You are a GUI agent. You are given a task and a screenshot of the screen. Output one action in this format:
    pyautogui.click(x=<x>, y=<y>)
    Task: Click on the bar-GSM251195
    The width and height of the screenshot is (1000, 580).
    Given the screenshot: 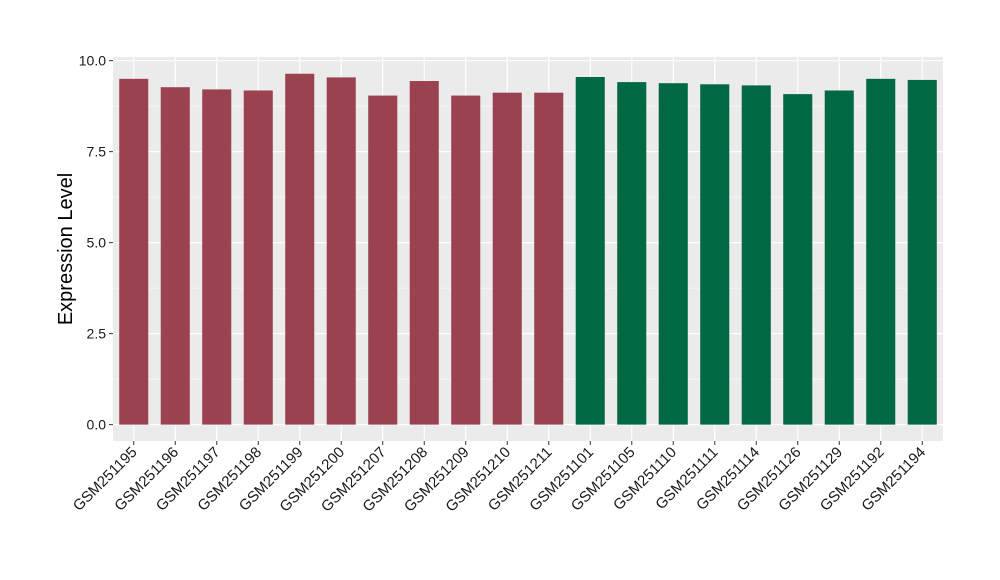 What is the action you would take?
    pyautogui.click(x=134, y=251)
    